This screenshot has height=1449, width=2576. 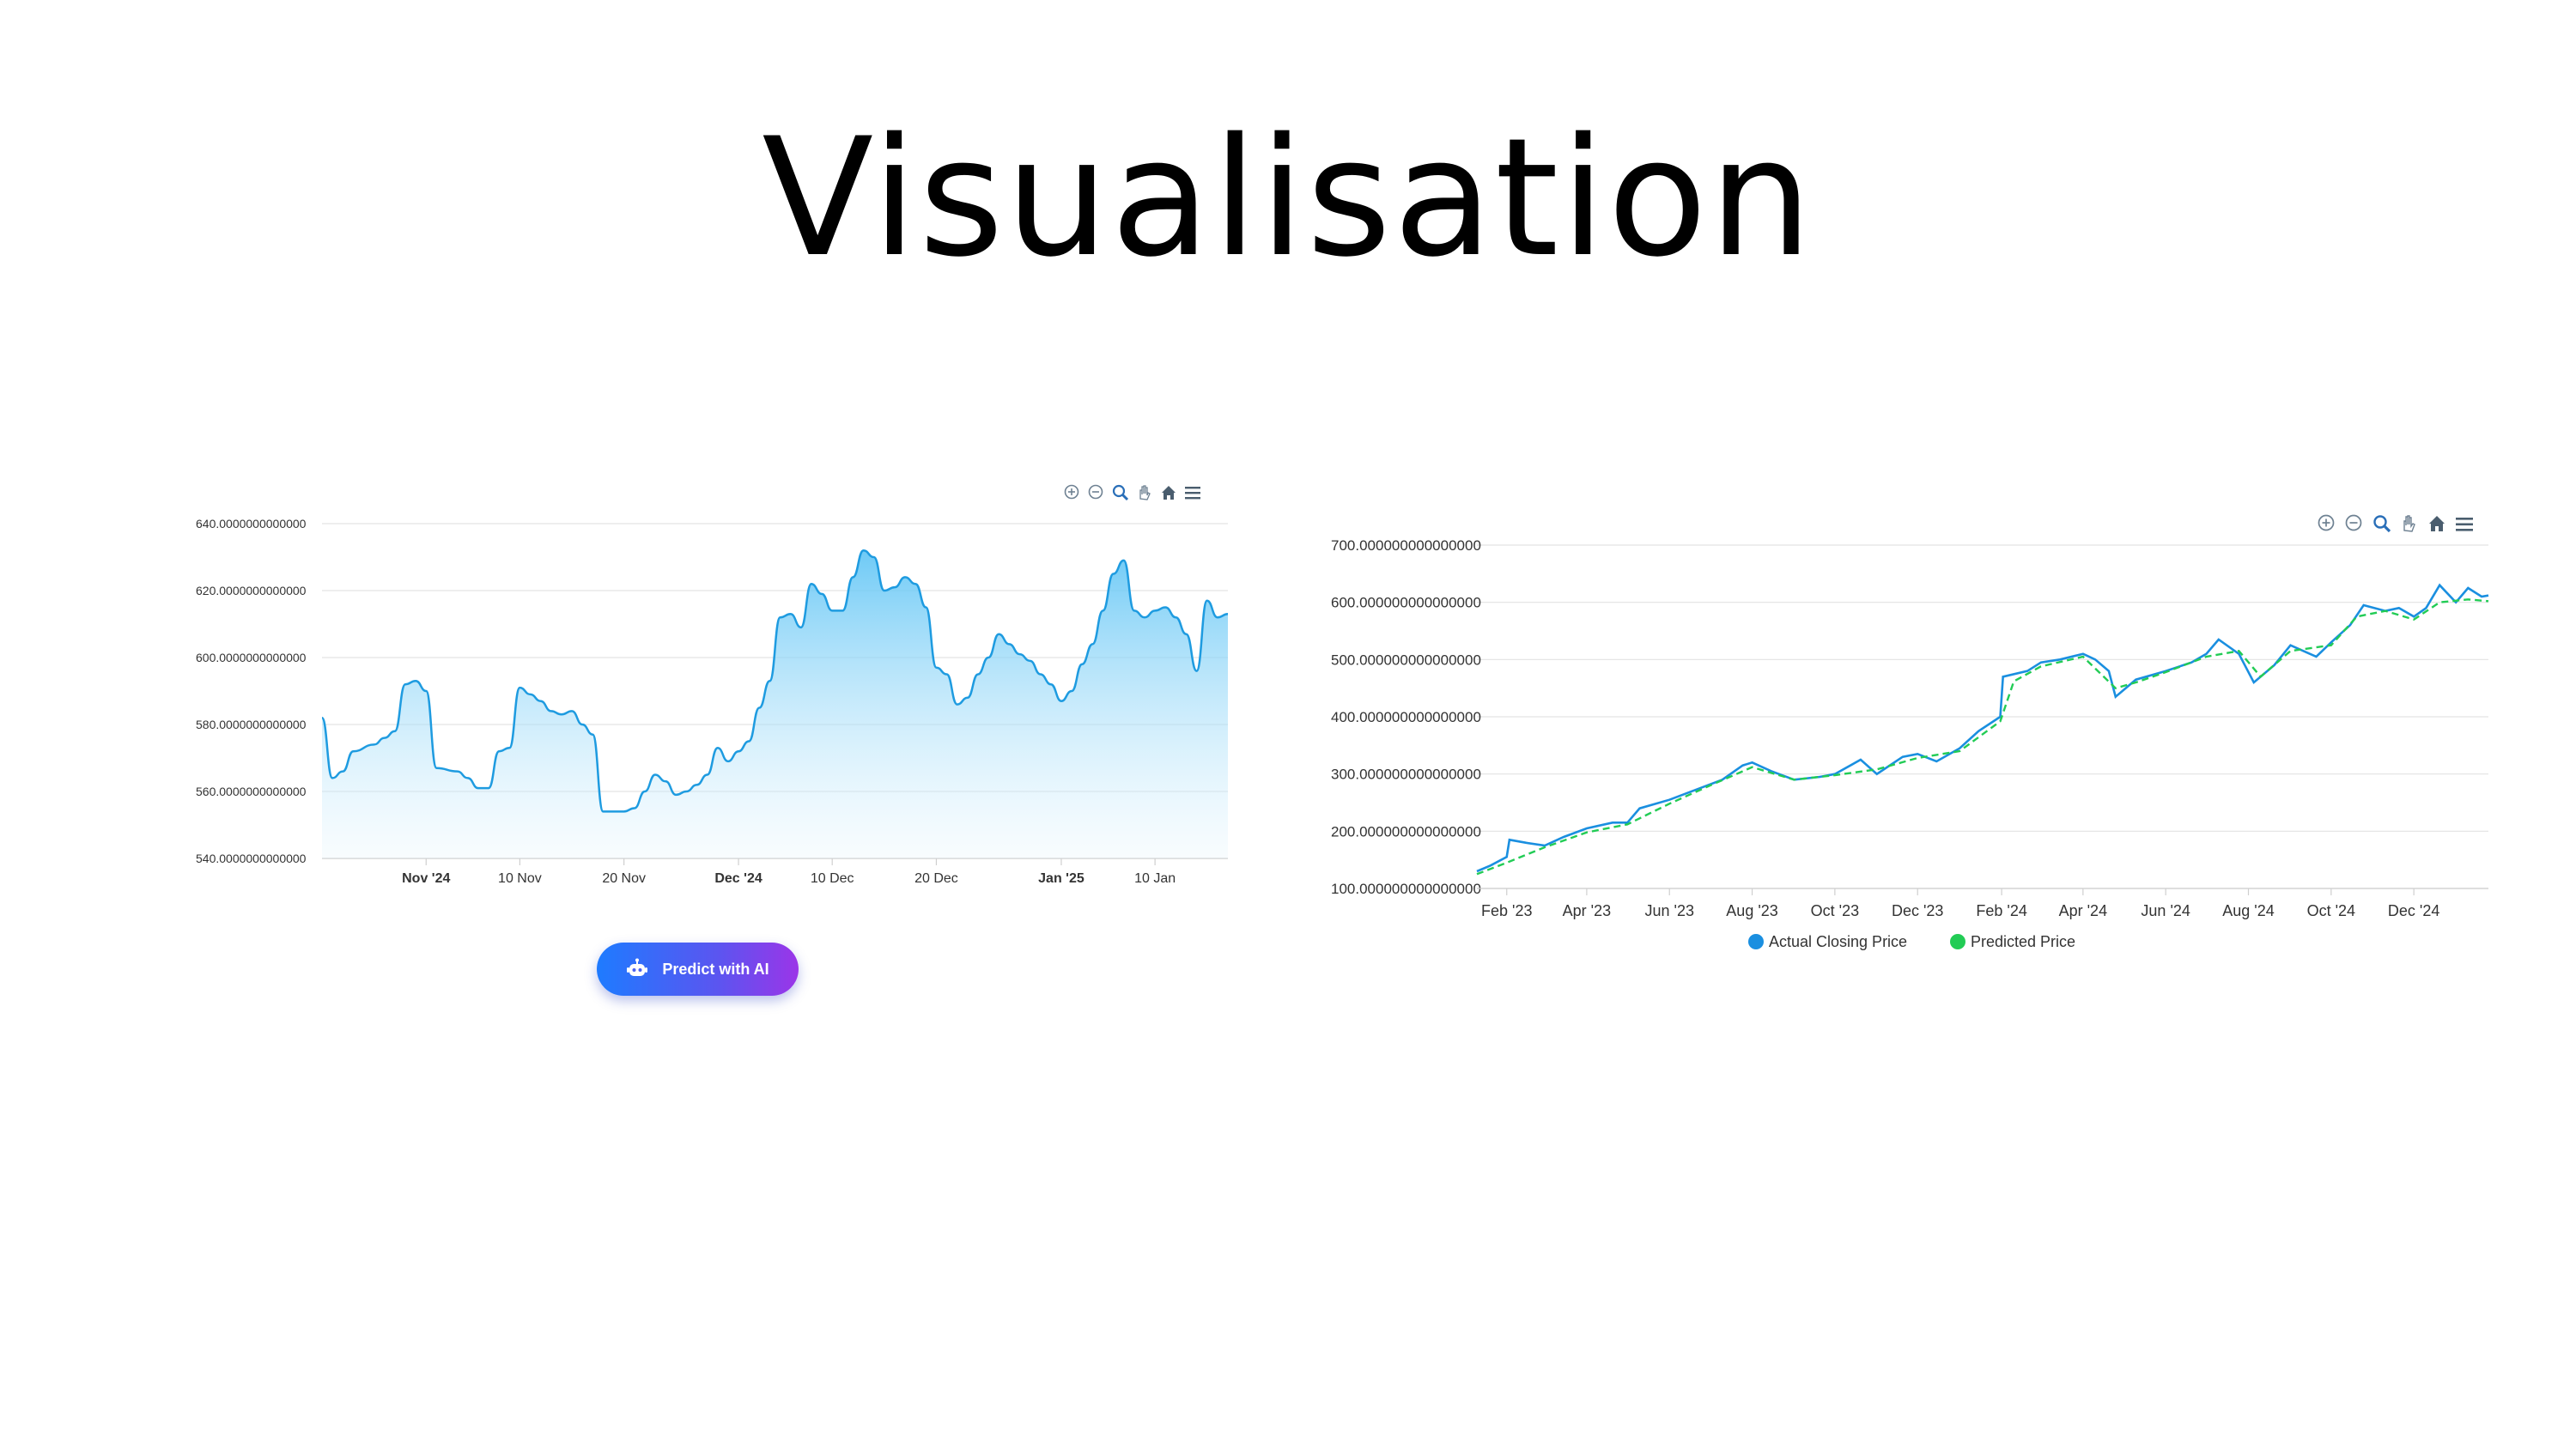 What do you see at coordinates (2248, 910) in the screenshot?
I see `x-tick-label: Aug '24` at bounding box center [2248, 910].